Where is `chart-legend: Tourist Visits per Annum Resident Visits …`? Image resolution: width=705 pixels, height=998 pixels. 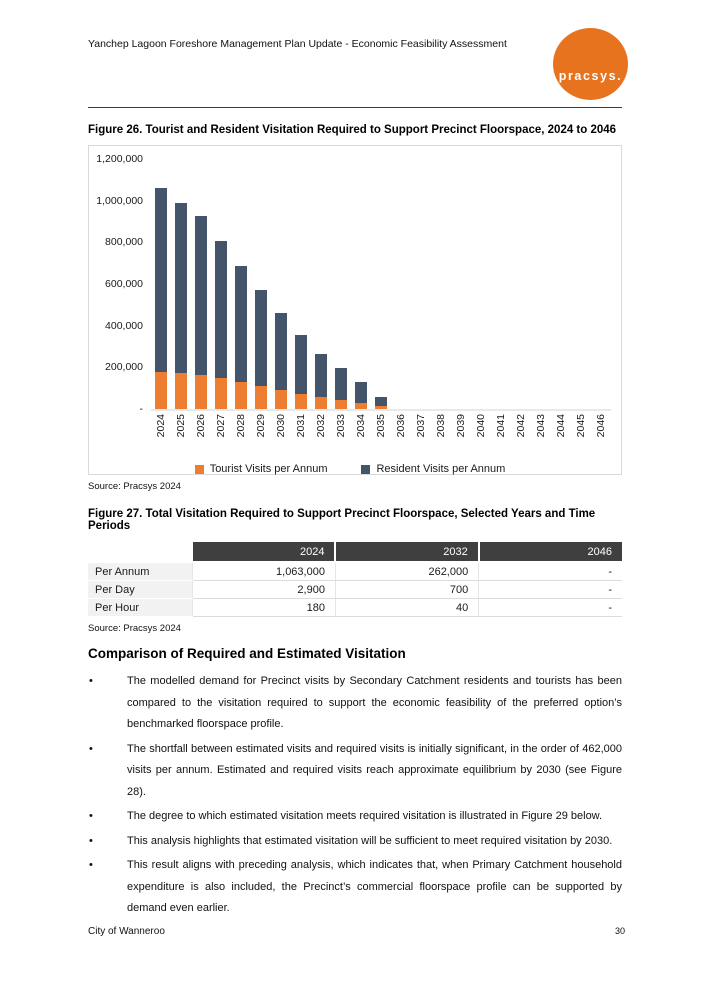
chart-legend: Tourist Visits per Annum Resident Visits … is located at coordinates (350, 469).